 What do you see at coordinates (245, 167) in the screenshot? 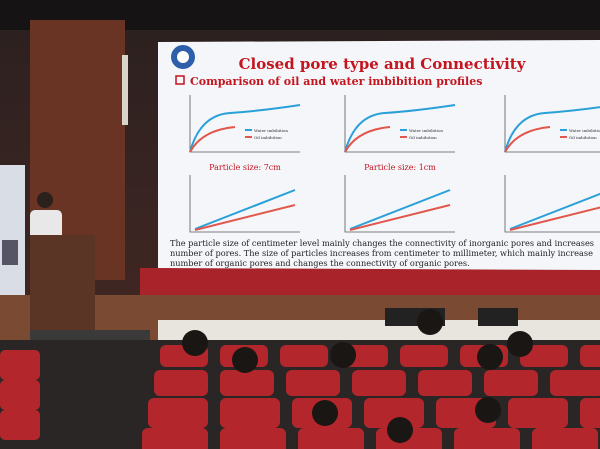
I see `chart-caption: Particle size: 7cm` at bounding box center [245, 167].